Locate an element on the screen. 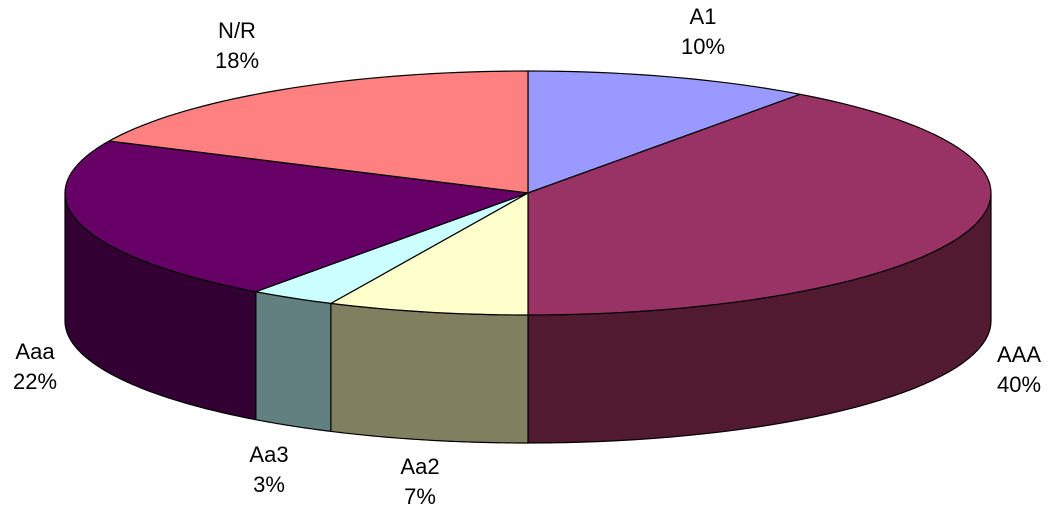  slice-aa2 is located at coordinates (429, 254).